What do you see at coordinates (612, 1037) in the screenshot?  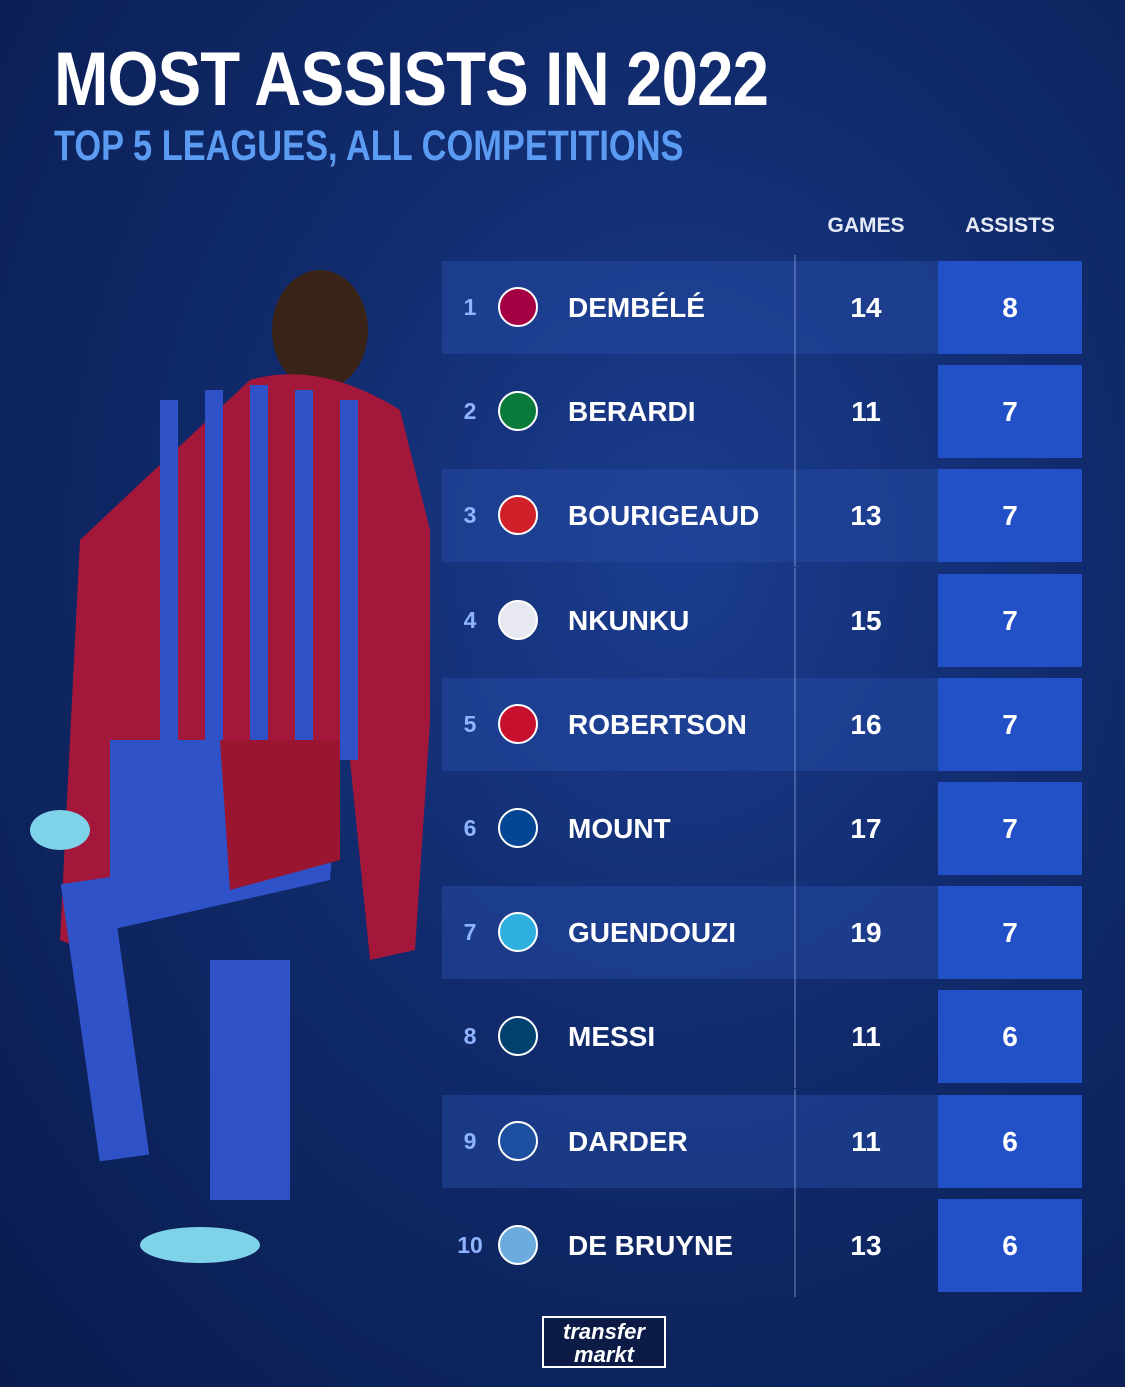 I see `player-name: MESSI` at bounding box center [612, 1037].